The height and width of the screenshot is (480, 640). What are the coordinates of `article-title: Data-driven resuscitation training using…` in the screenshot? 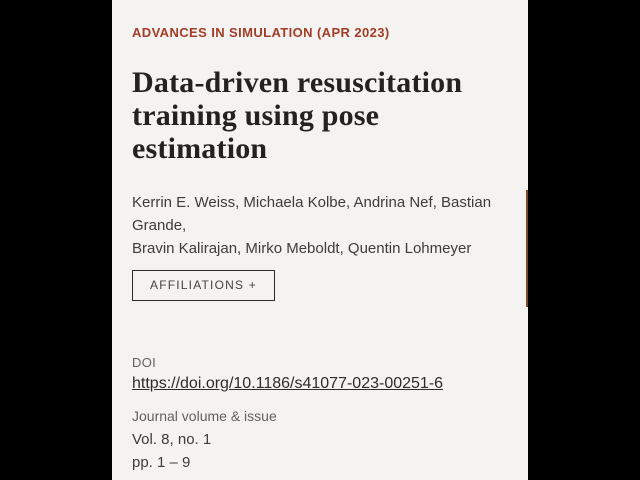 It's located at (297, 115).